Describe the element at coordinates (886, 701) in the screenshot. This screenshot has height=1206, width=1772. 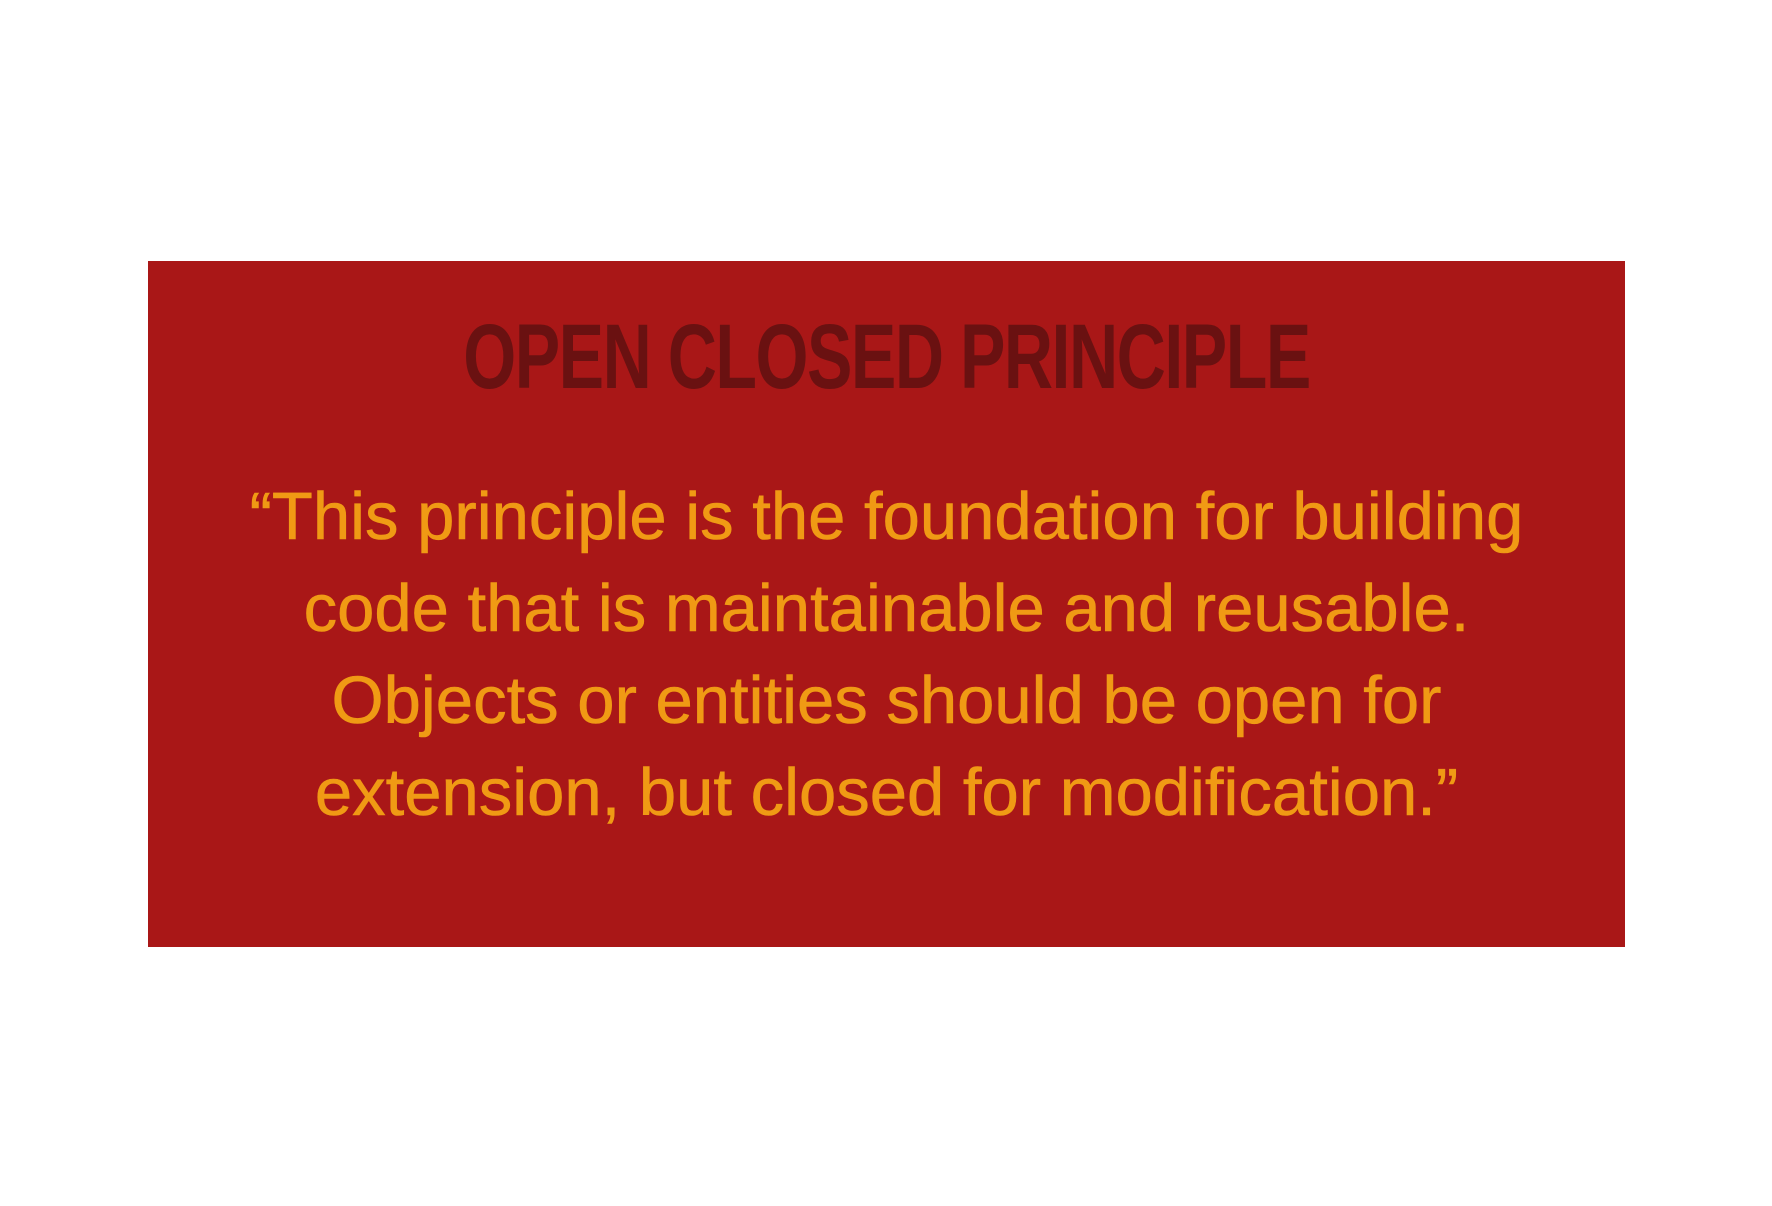
I see `quote-line: Objects or entities should be open for` at that location.